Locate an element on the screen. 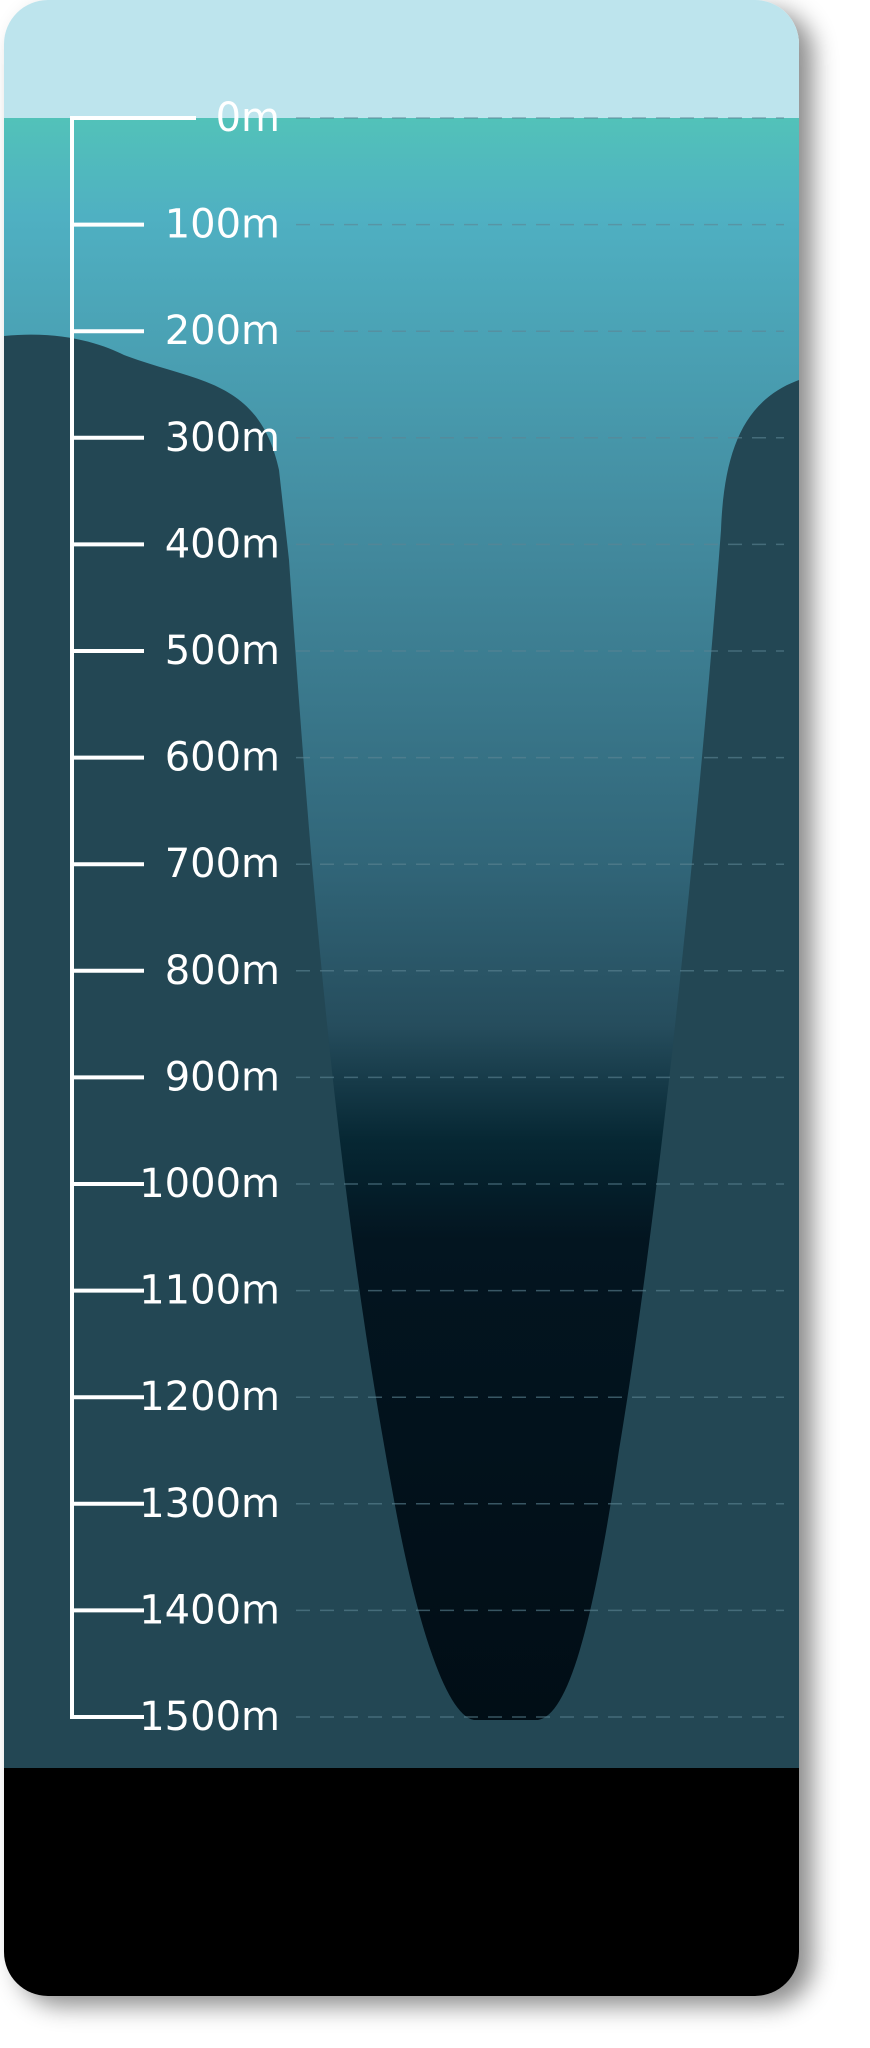  depth-label: 300m is located at coordinates (222, 438).